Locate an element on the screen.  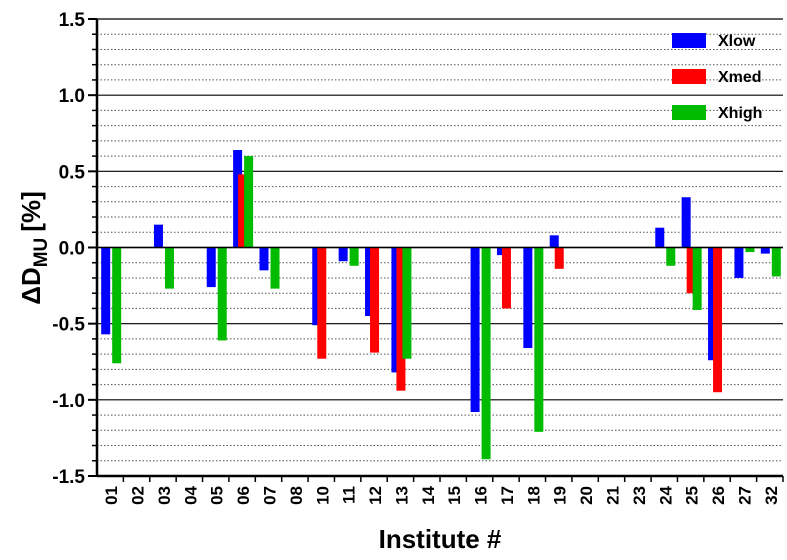
x-axis-label: Institute # is located at coordinates (440, 539).